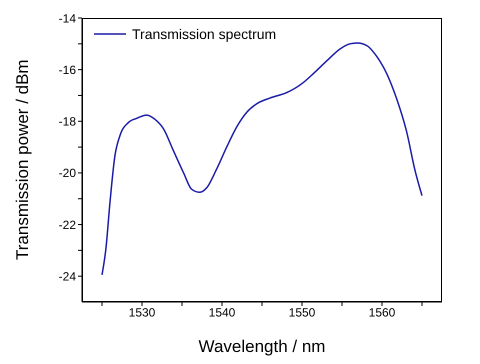 This screenshot has height=364, width=480. Describe the element at coordinates (222, 313) in the screenshot. I see `x-tick-label: 1540` at that location.